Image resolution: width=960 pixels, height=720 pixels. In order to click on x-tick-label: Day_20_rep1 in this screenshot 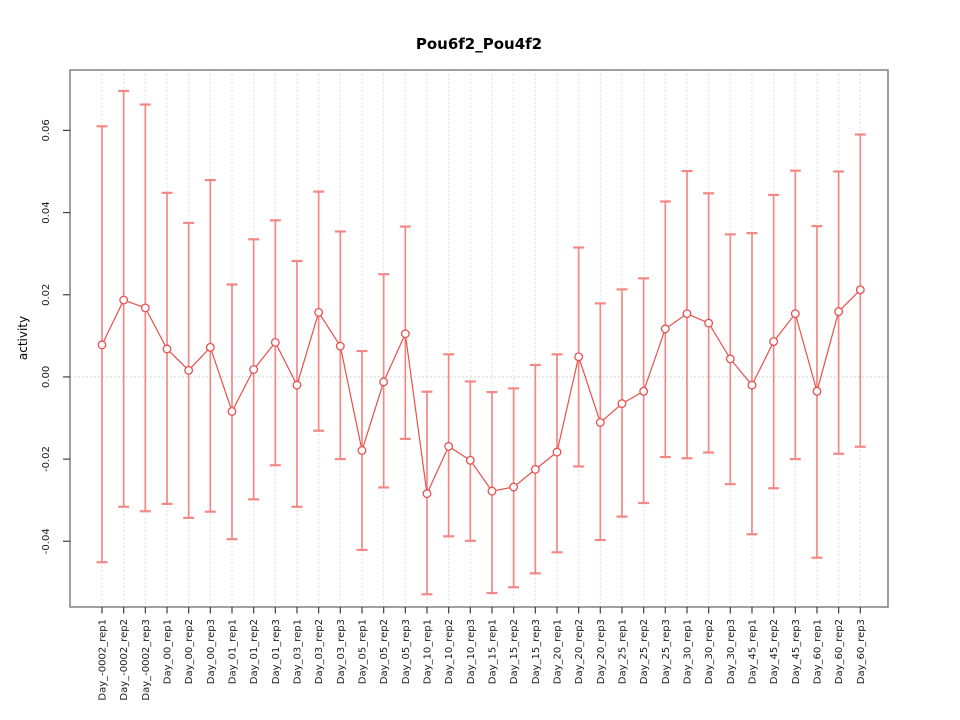, I will do `click(557, 651)`.